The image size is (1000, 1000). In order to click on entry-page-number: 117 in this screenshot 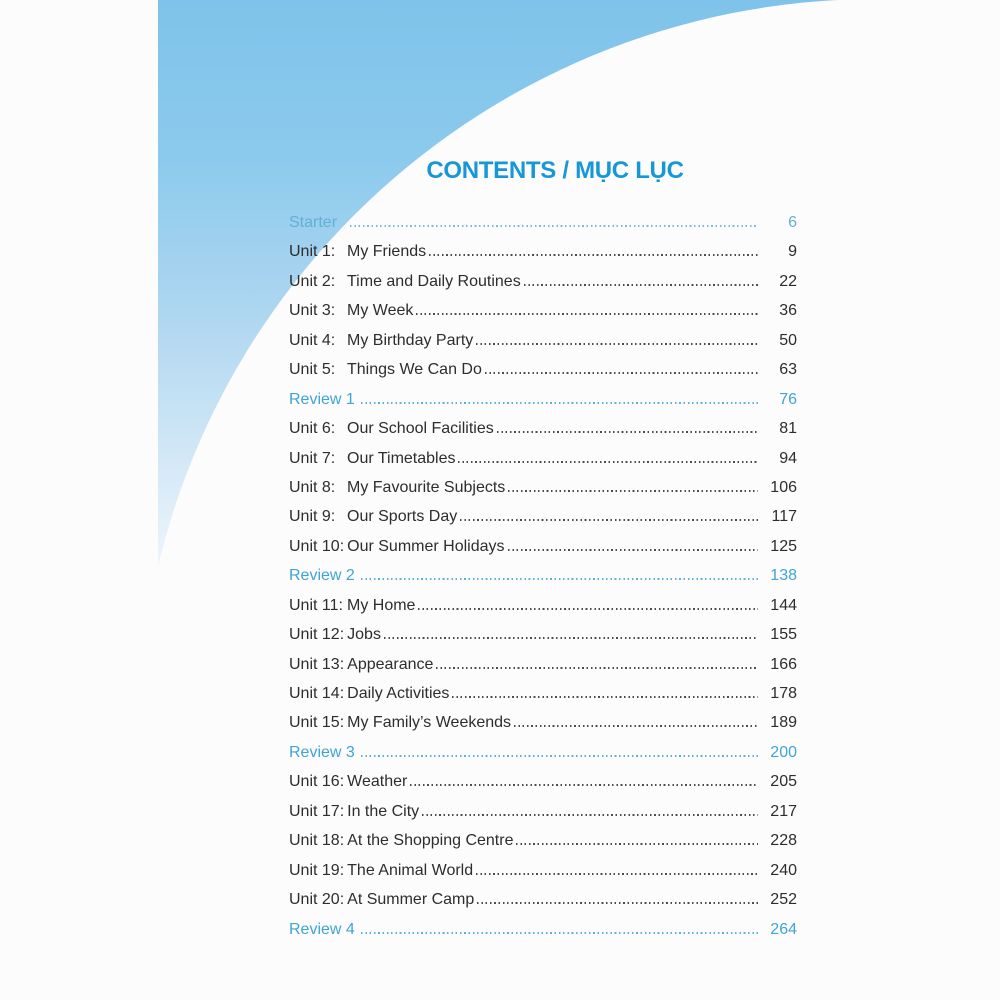, I will do `click(784, 517)`.